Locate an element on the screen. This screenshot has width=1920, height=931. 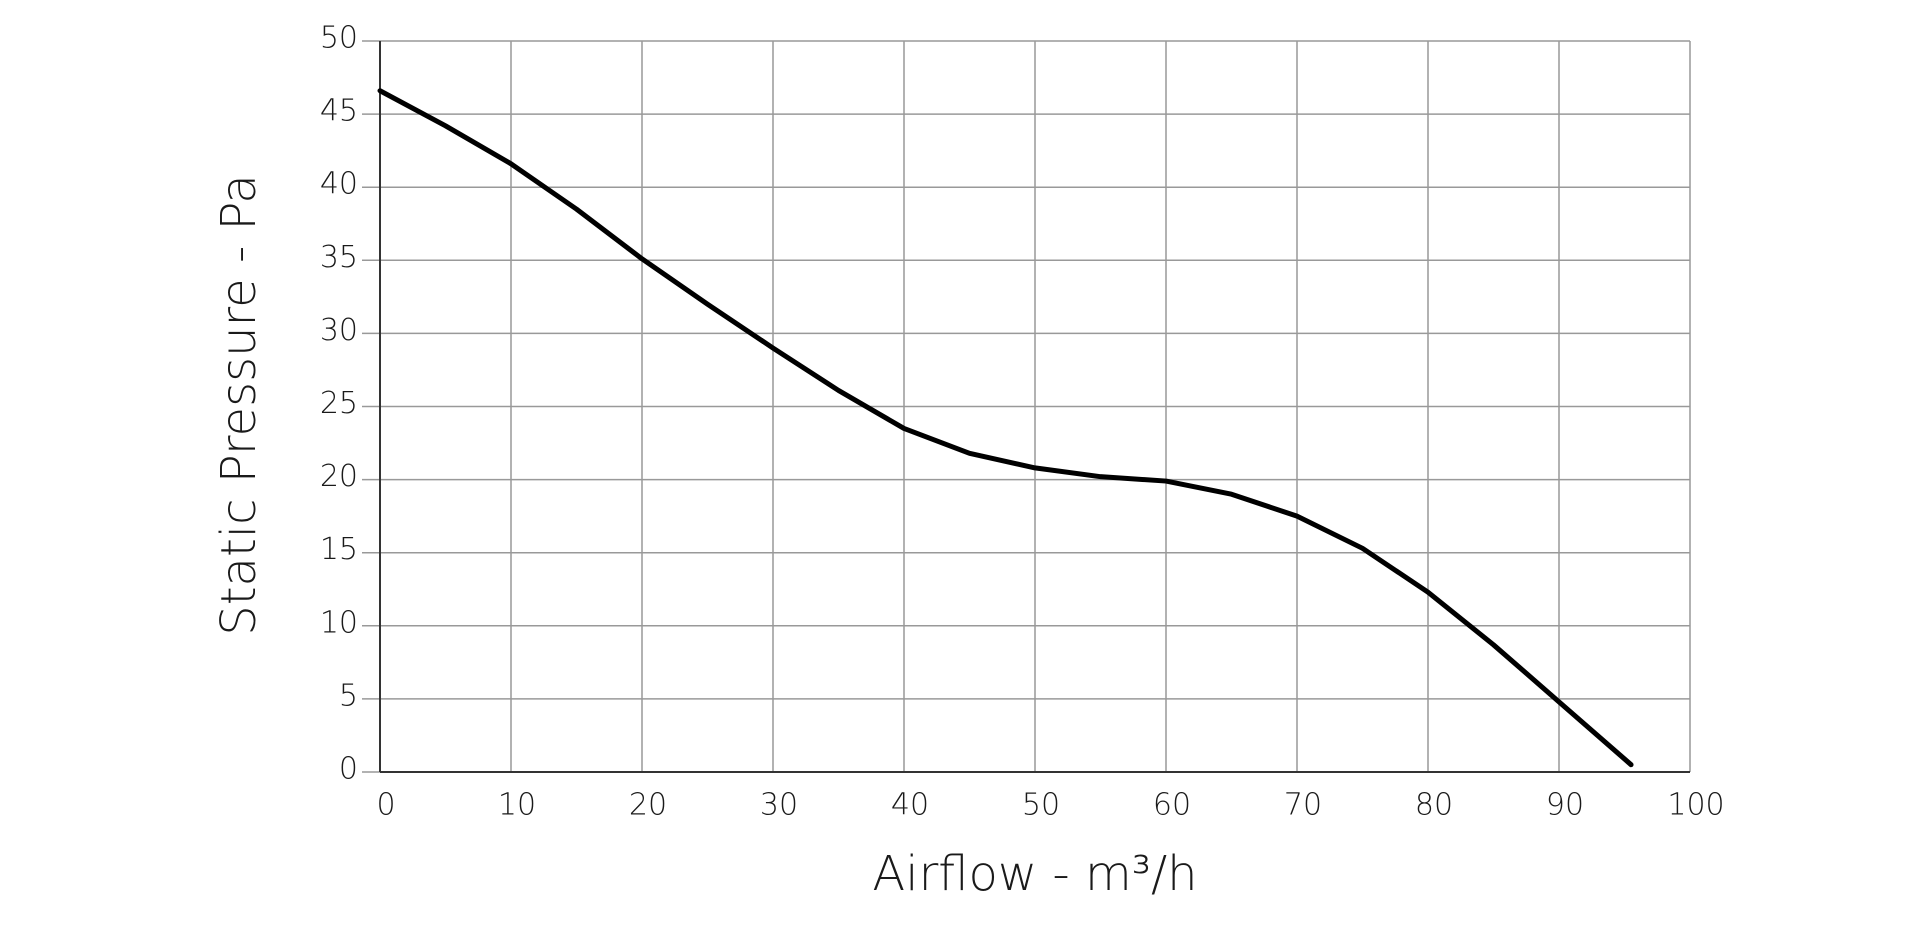
x-tick-label: 90 is located at coordinates (1565, 805).